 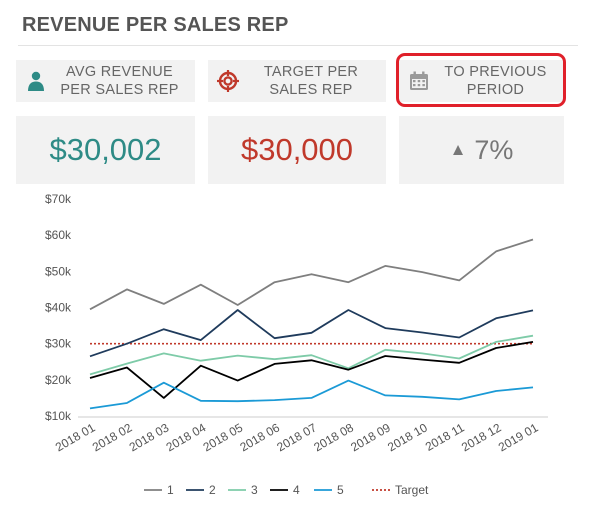 What do you see at coordinates (254, 490) in the screenshot?
I see `legend-label-3: 3` at bounding box center [254, 490].